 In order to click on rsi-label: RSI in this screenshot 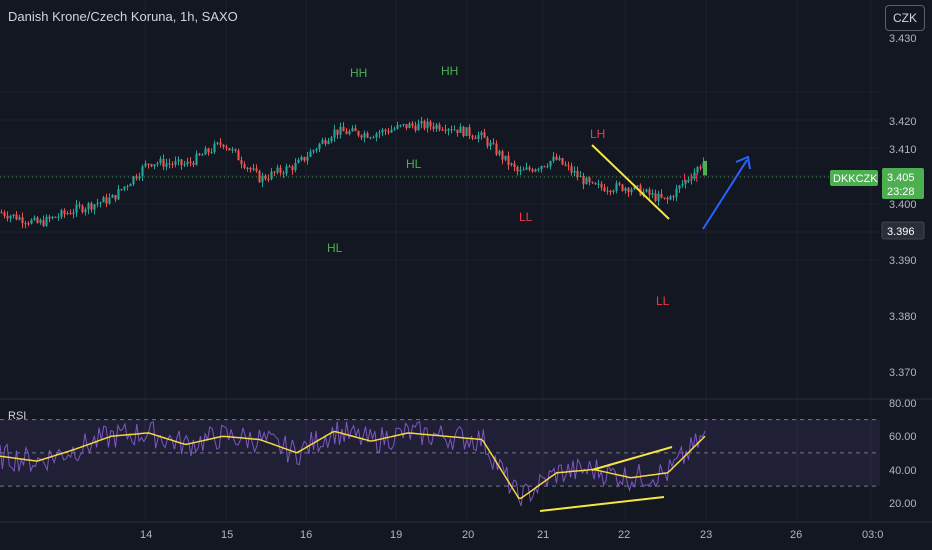, I will do `click(17, 416)`.